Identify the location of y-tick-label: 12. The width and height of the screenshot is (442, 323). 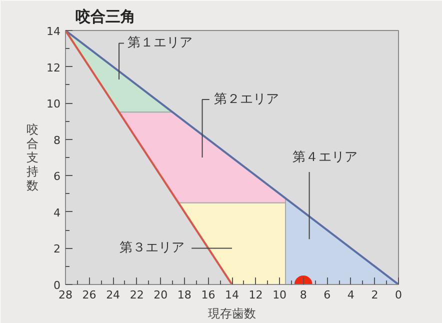
(53, 67).